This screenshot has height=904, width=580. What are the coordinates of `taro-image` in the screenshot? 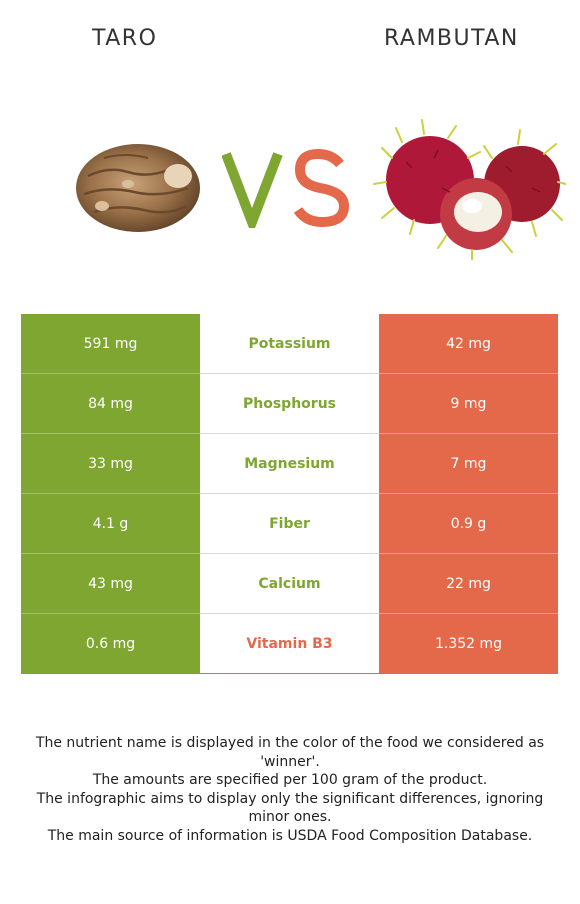 It's located at (138, 188).